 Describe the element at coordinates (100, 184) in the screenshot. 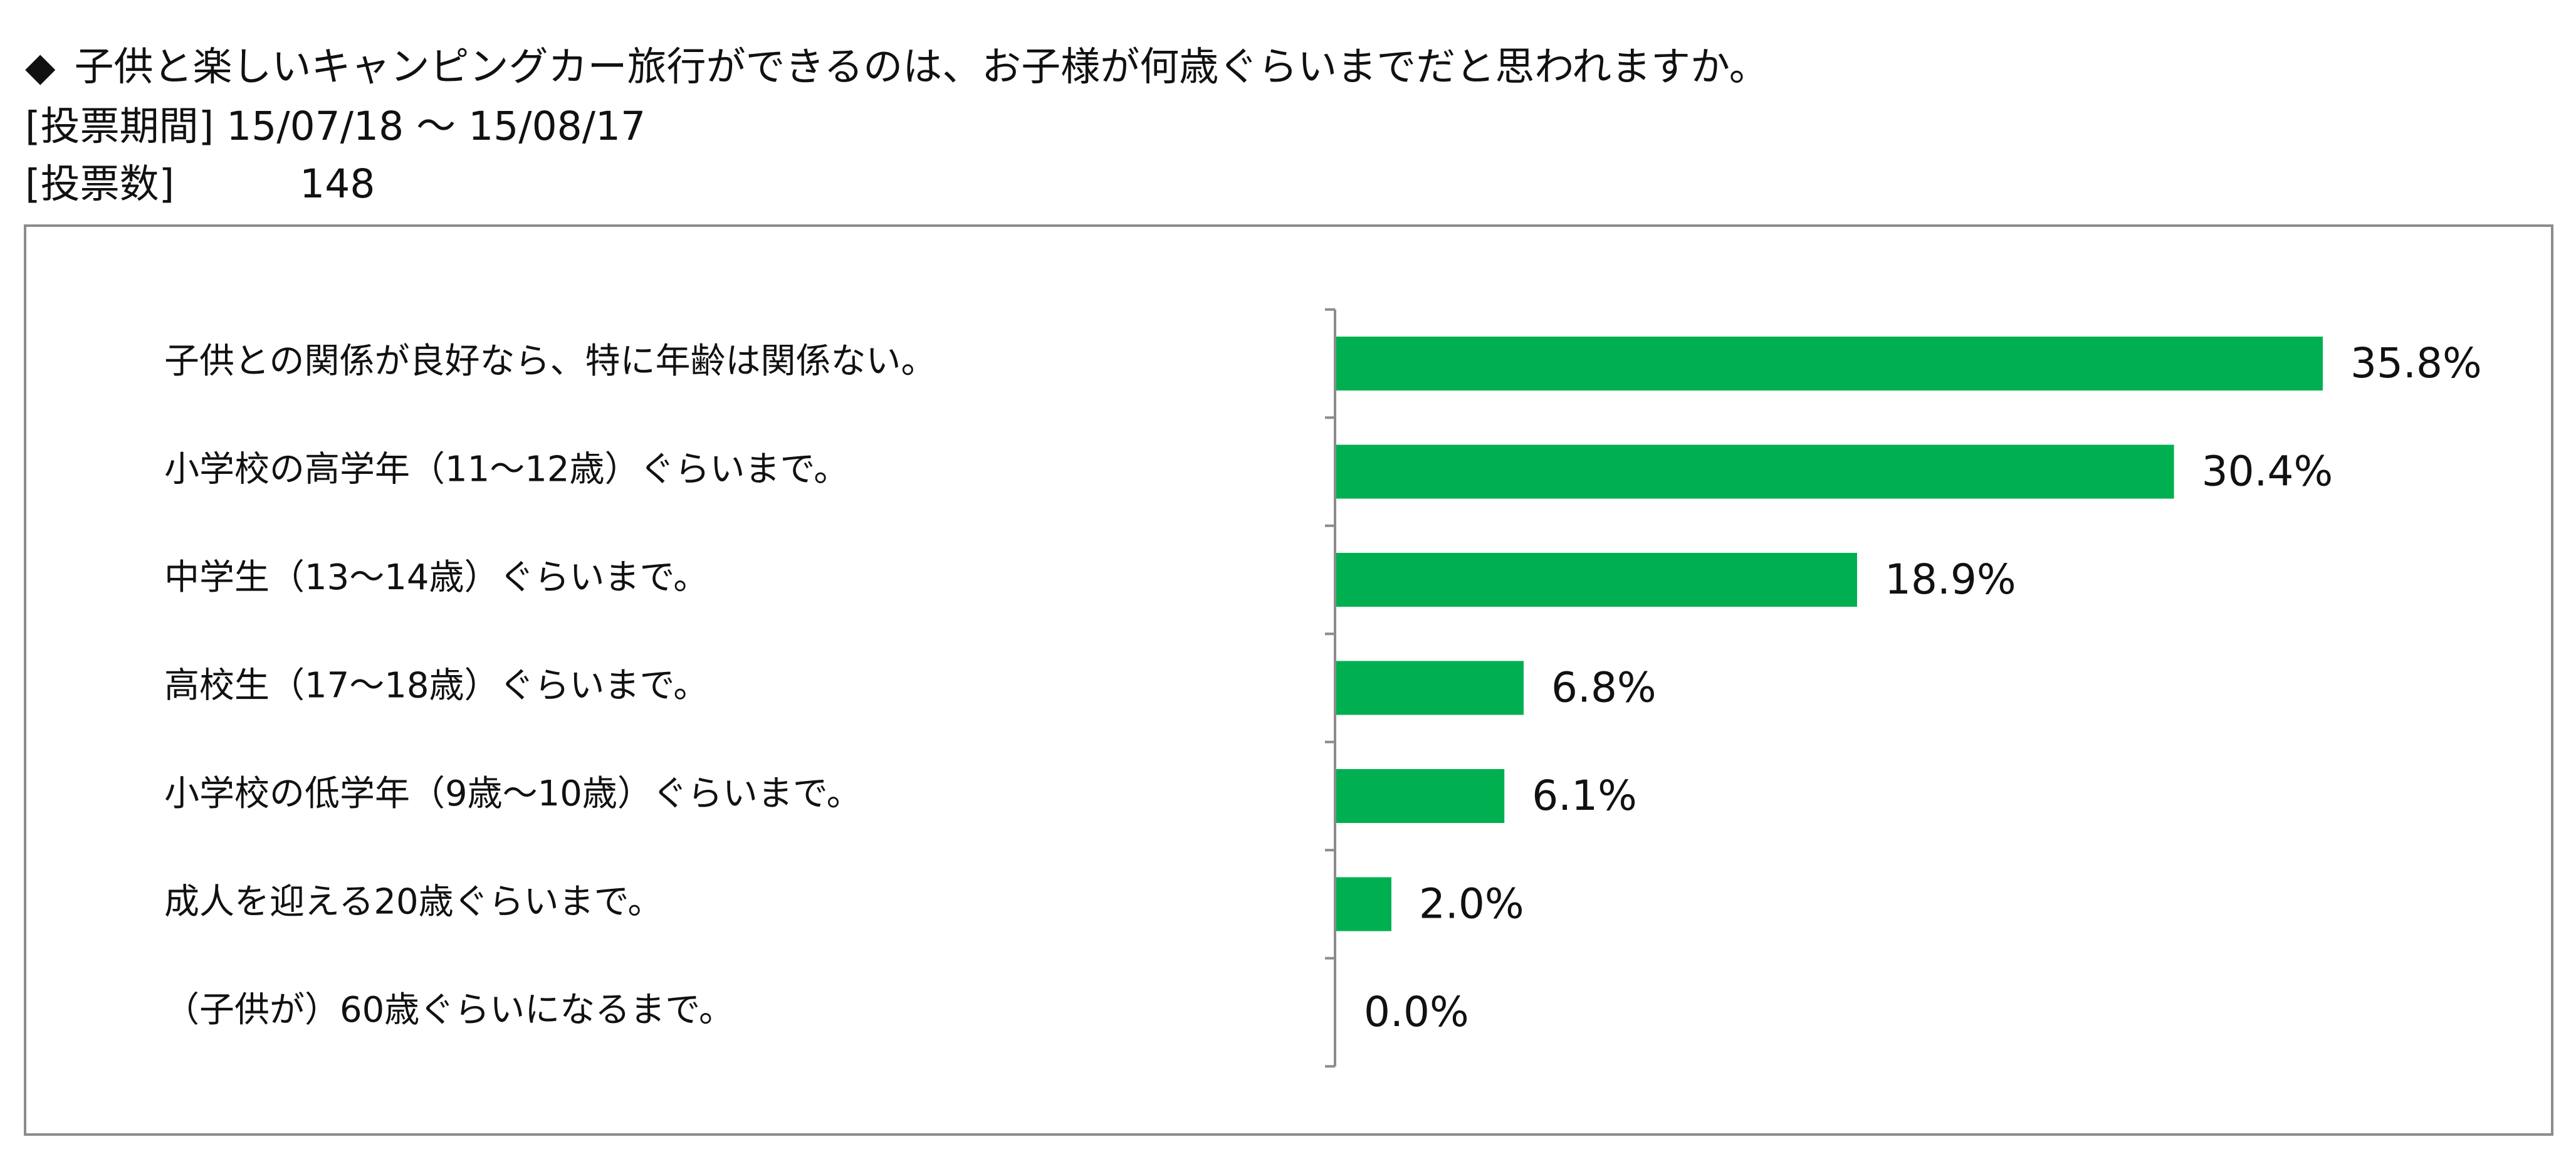

I see `vote-count-label: [投票数]` at that location.